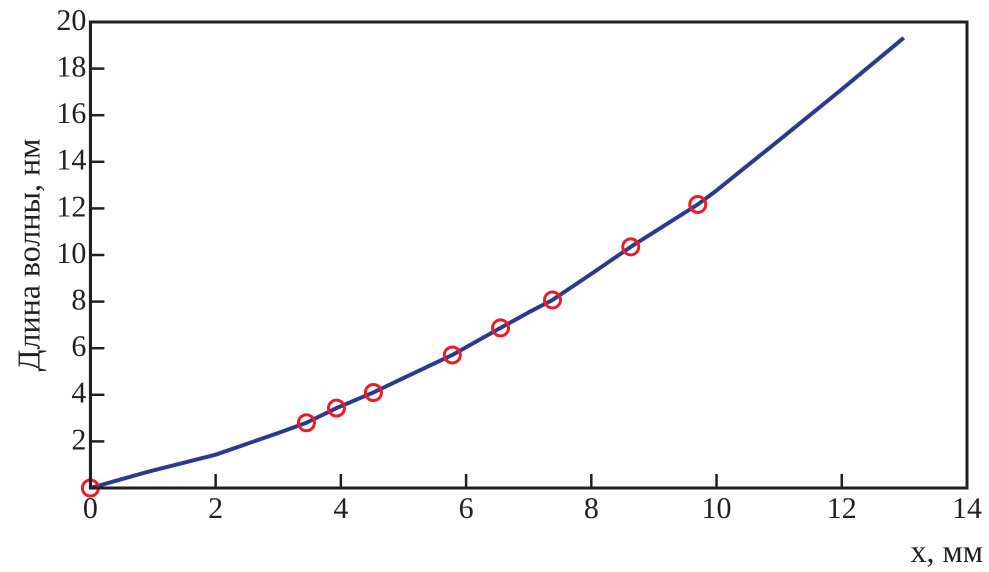 The image size is (989, 572). I want to click on y-tick-label: 4, so click(78, 393).